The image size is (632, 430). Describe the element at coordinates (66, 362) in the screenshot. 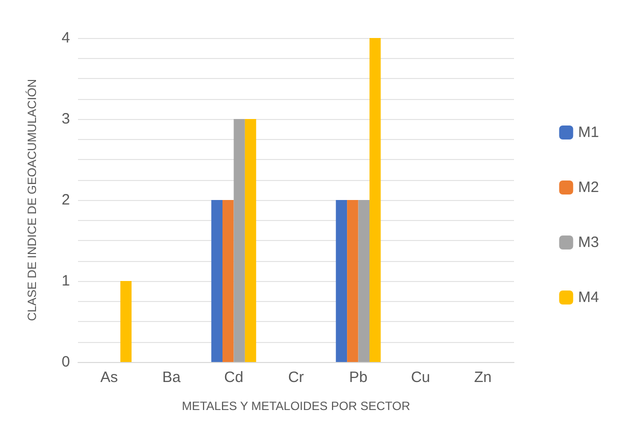

I see `y-tick-label: 0` at that location.